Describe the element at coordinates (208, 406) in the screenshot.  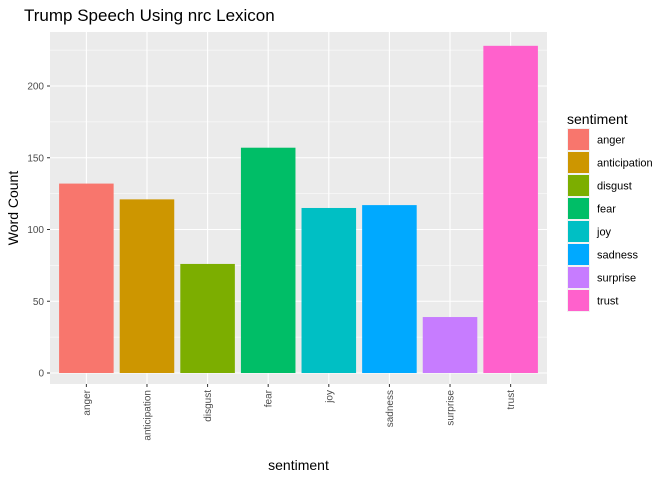
I see `x-tick-label: disgust` at that location.